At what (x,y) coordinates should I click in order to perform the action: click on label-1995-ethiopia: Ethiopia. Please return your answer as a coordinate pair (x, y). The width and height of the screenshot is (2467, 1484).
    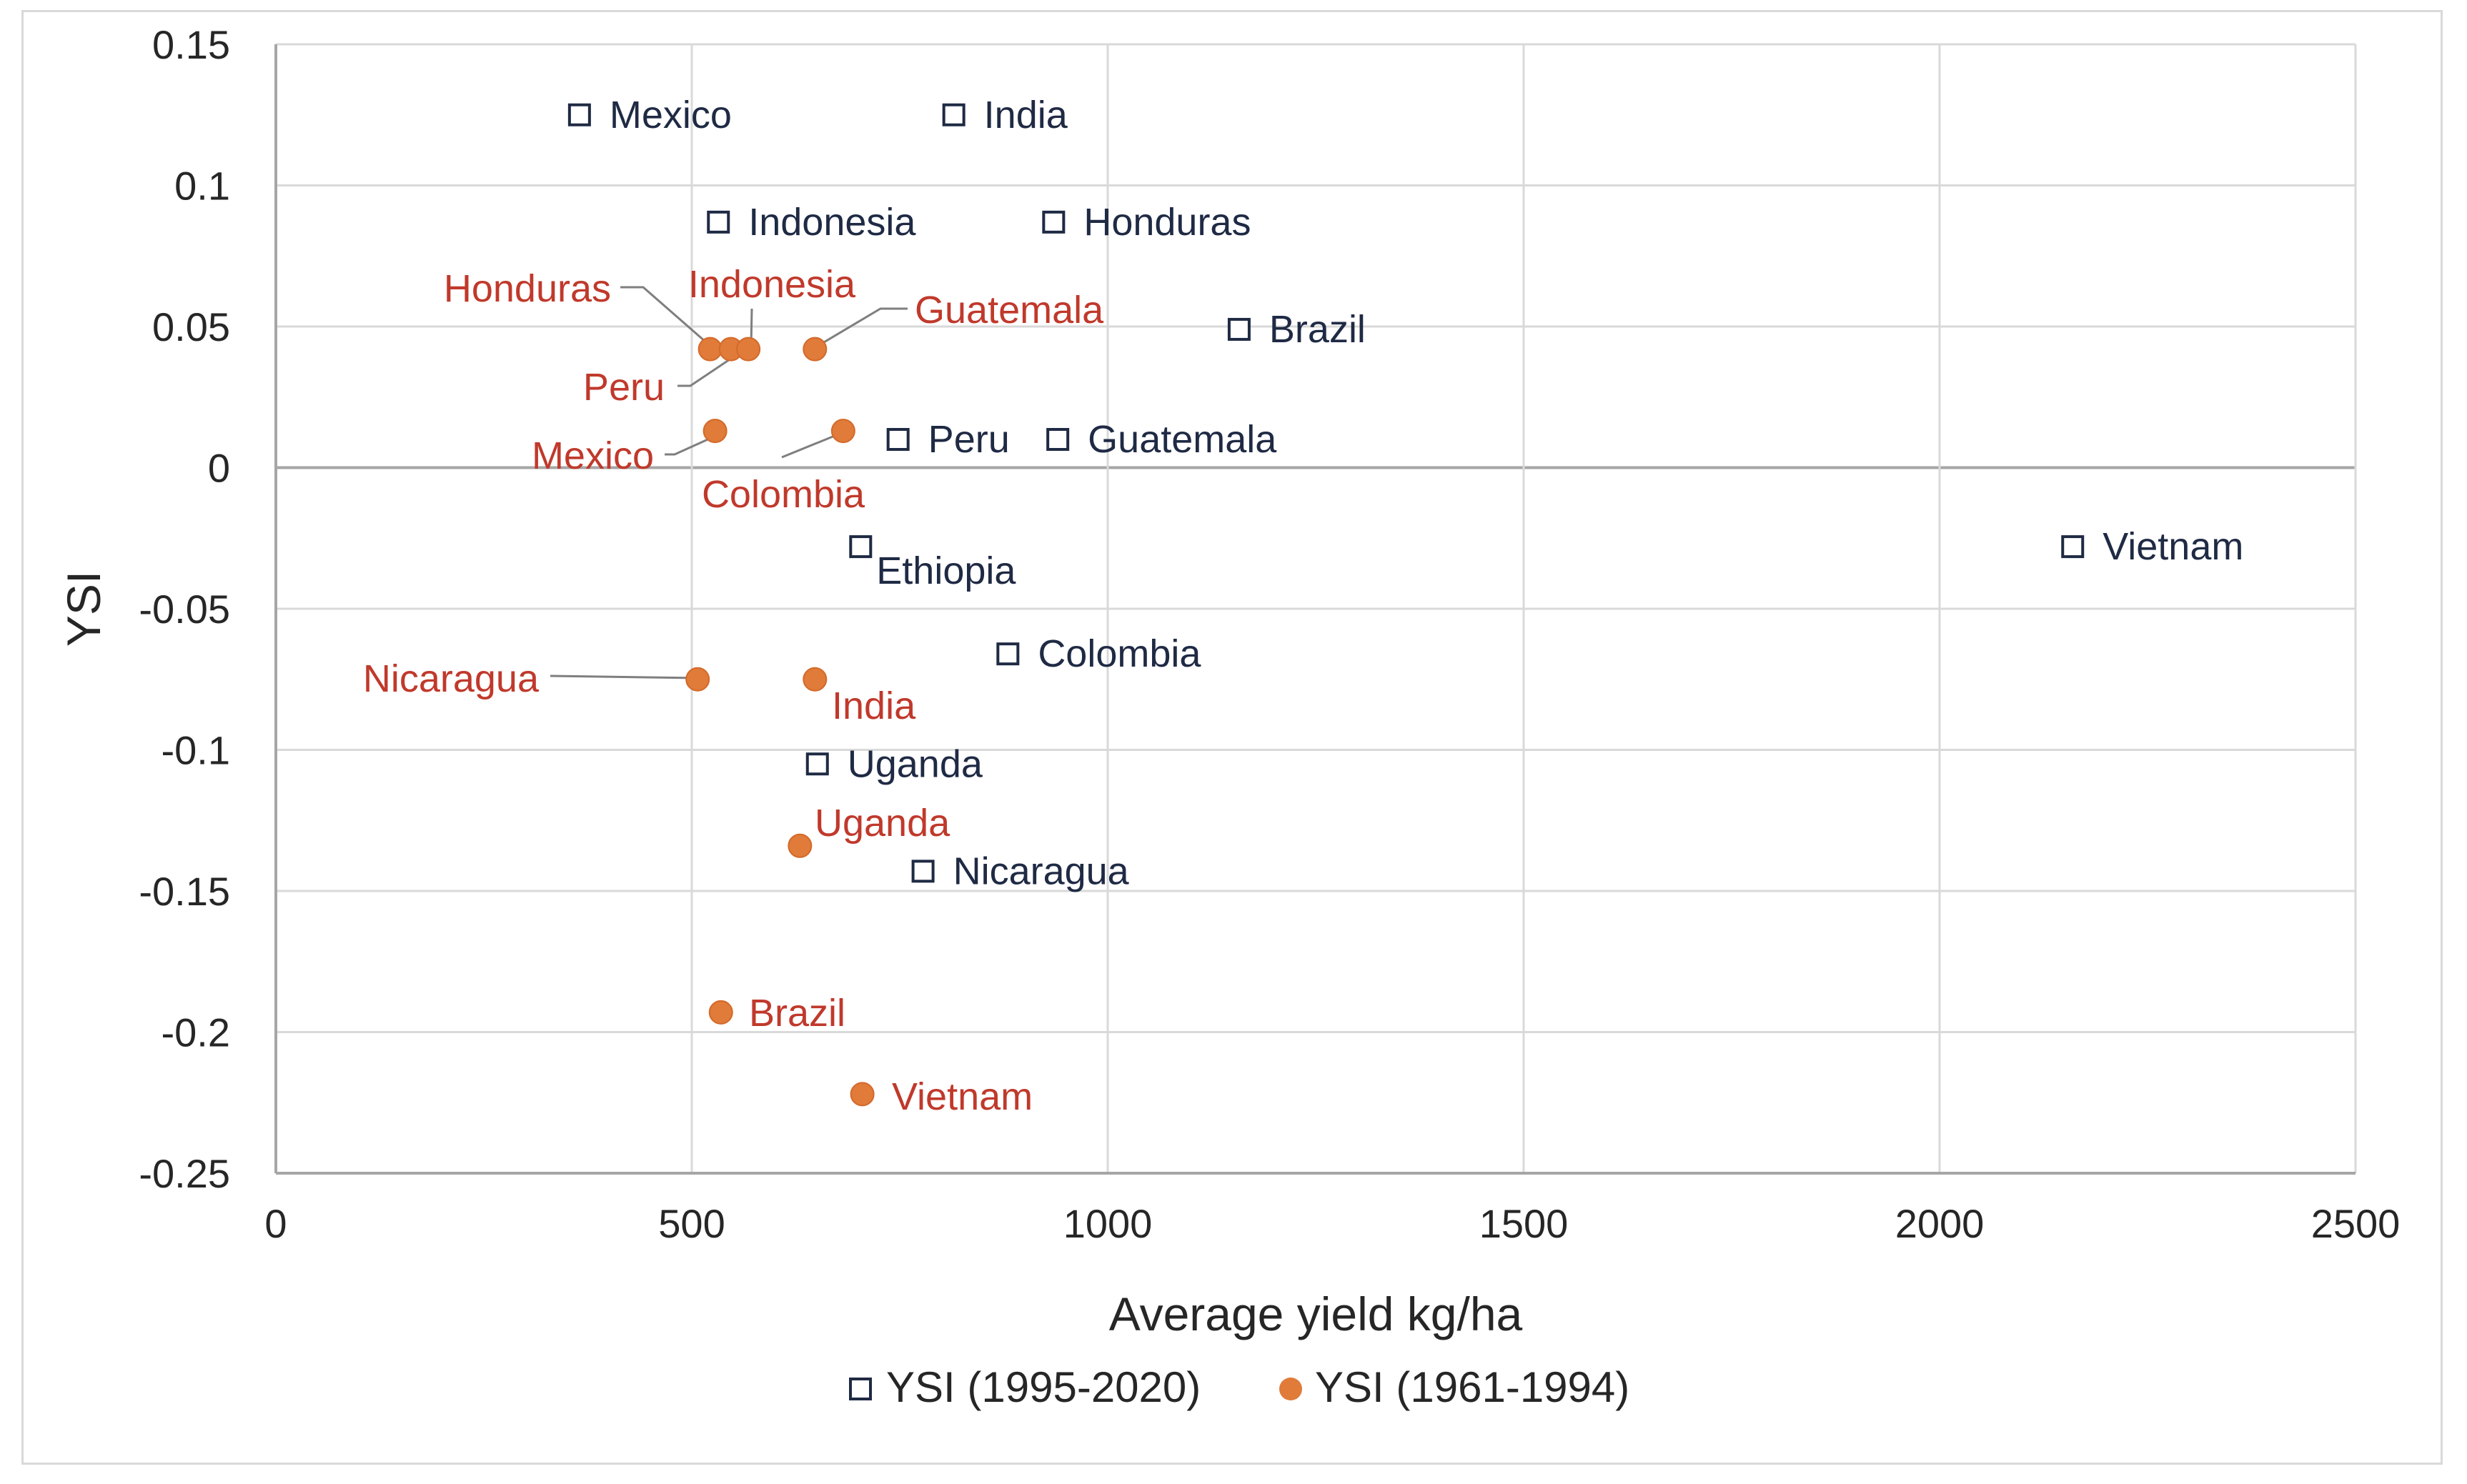
    Looking at the image, I should click on (946, 570).